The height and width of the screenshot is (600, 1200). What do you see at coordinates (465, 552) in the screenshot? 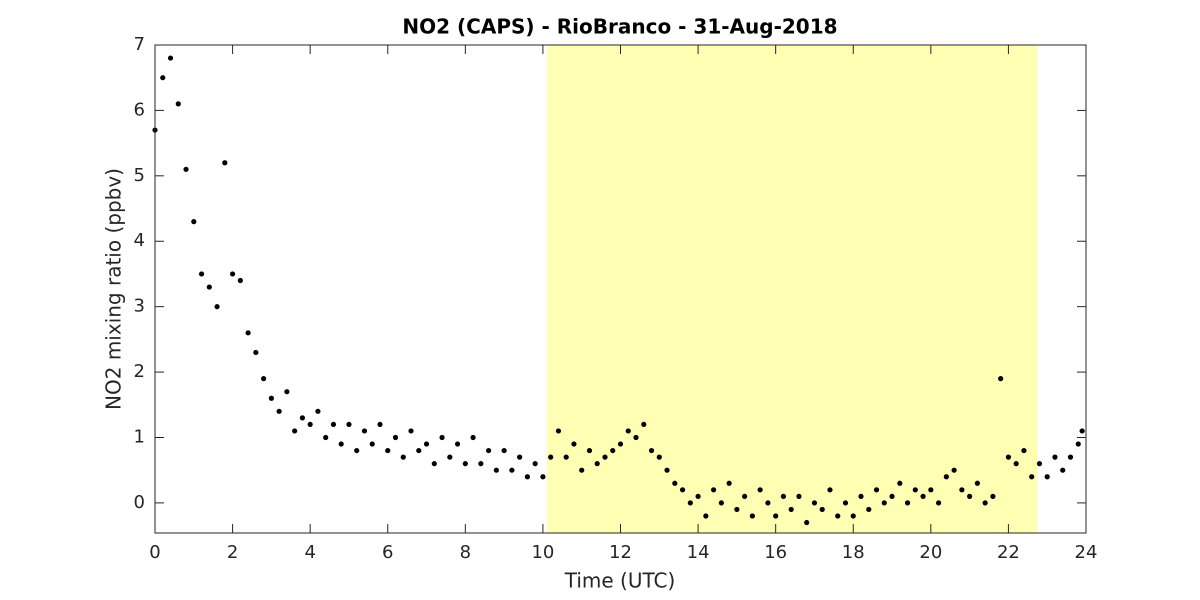
I see `x-tick-label: 8` at bounding box center [465, 552].